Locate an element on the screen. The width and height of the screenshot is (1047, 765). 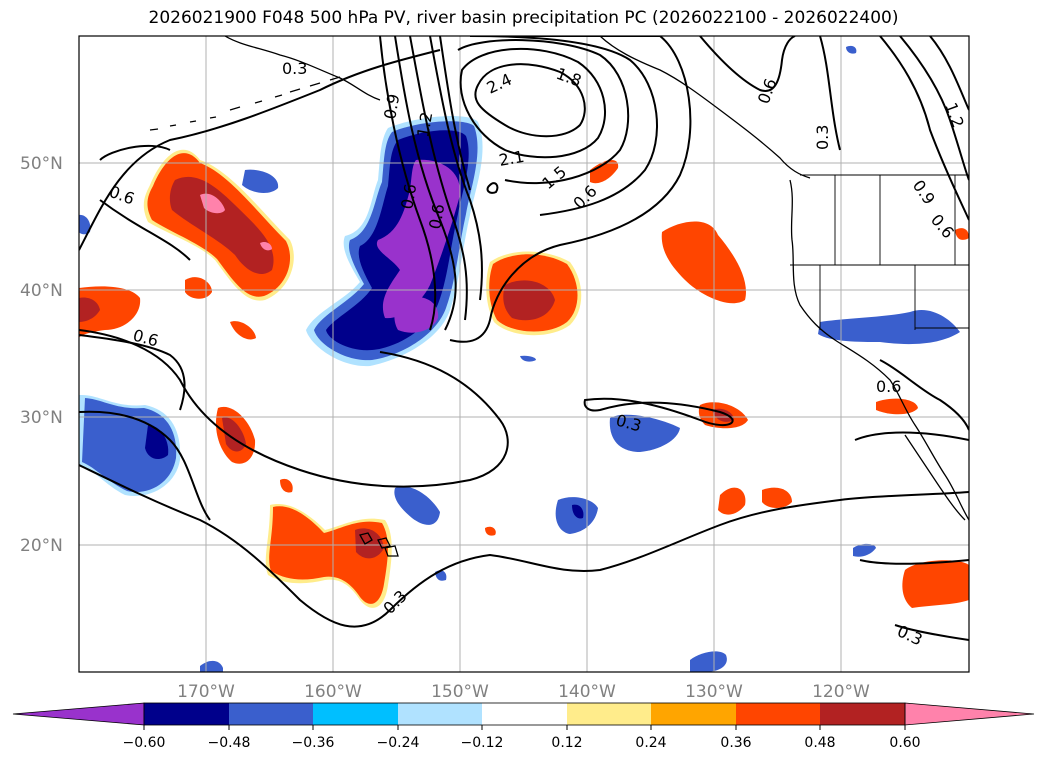
lon-label: 130°W is located at coordinates (714, 692).